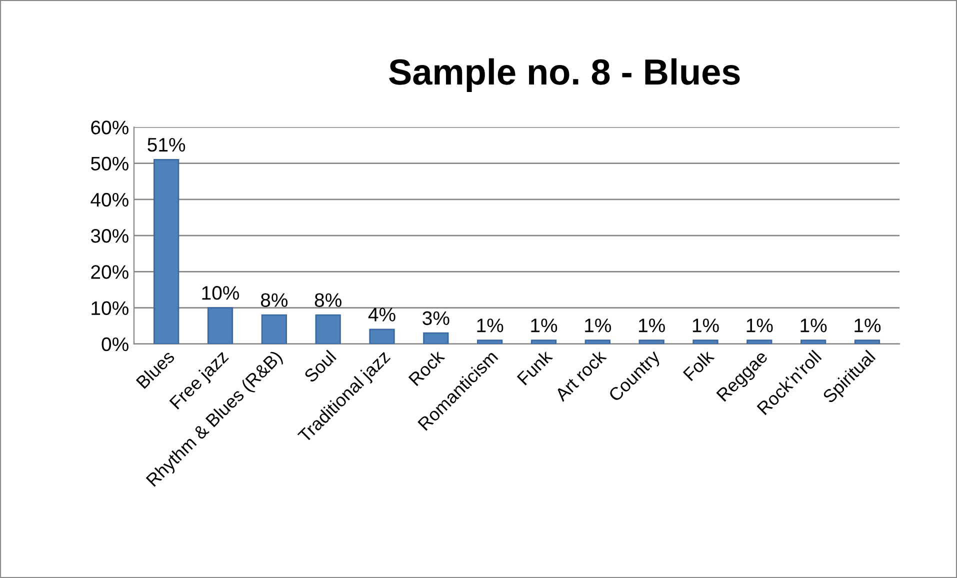  What do you see at coordinates (109, 272) in the screenshot?
I see `y-tick-label: 20%` at bounding box center [109, 272].